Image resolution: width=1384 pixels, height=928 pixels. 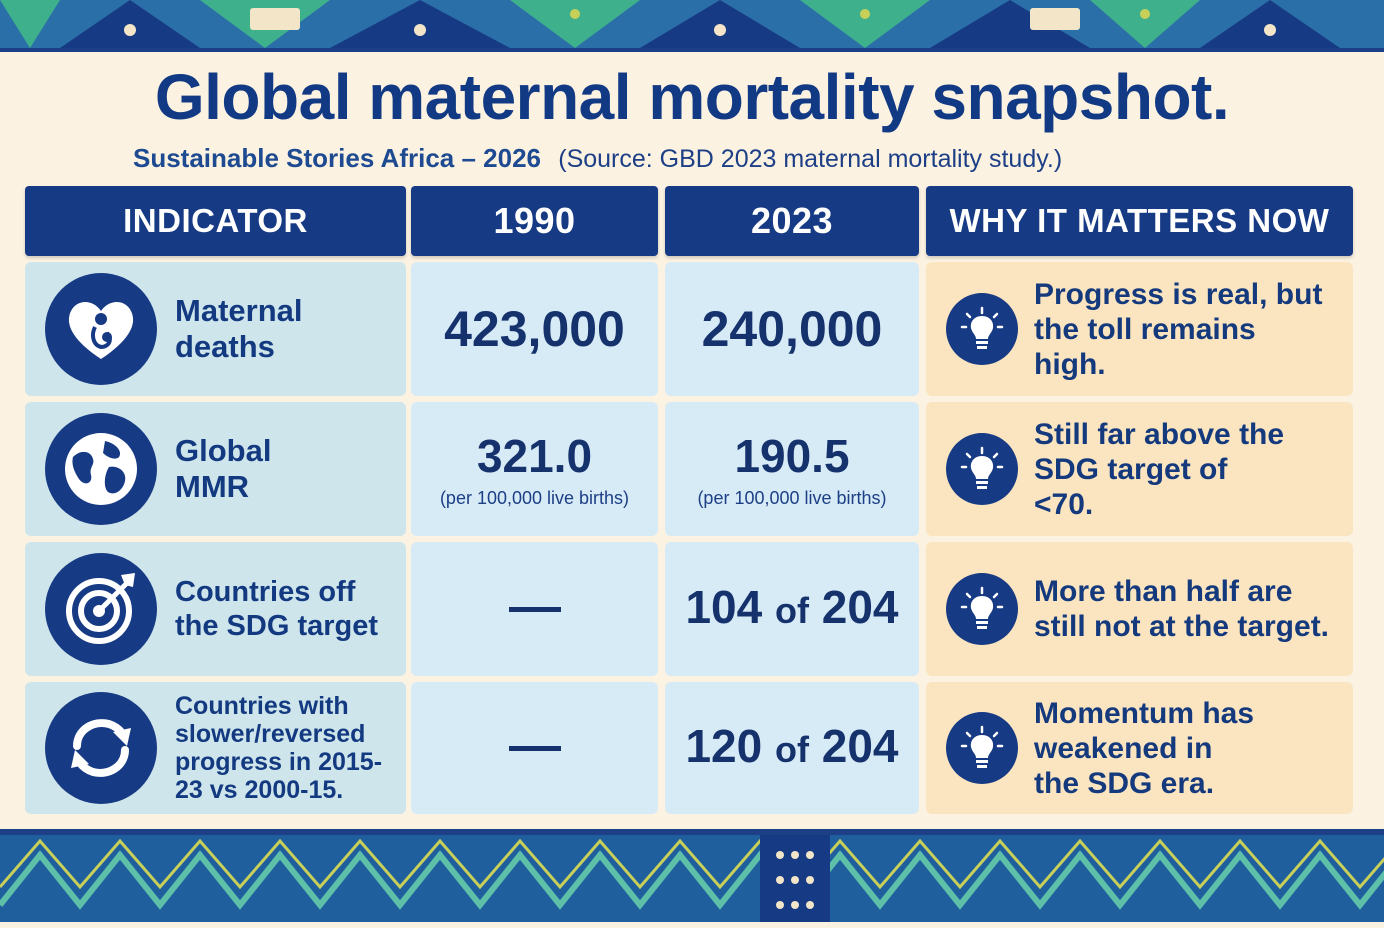 I want to click on page-title: Global maternal mortality snapshot., so click(x=692, y=97).